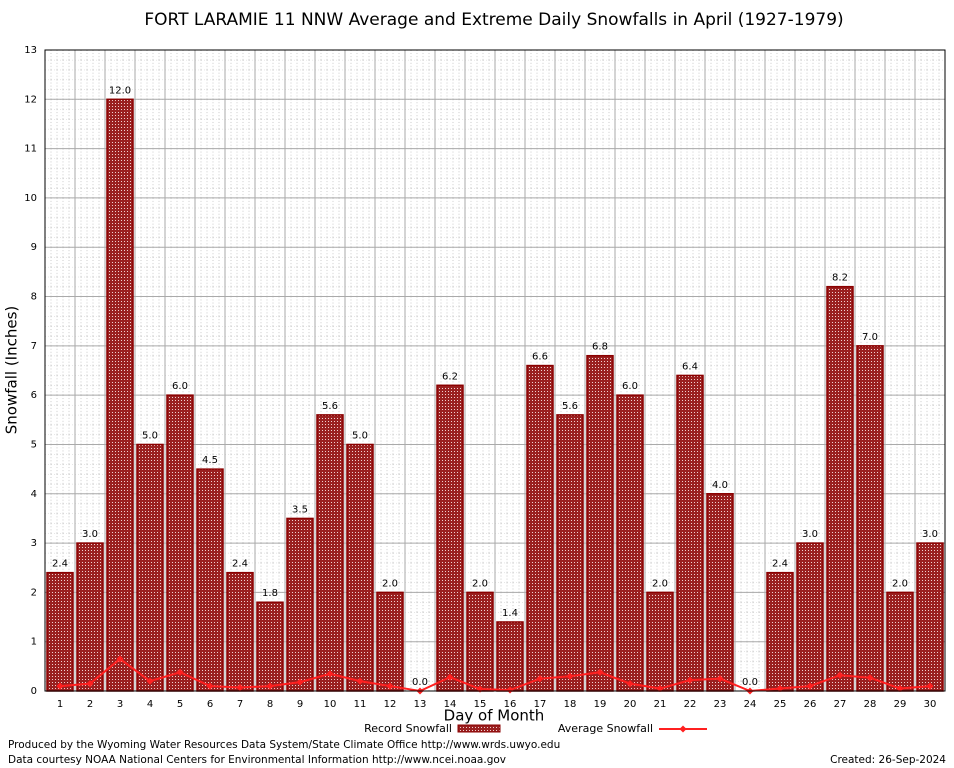 The image size is (954, 768). I want to click on x-axis-label: Day of Month, so click(494, 716).